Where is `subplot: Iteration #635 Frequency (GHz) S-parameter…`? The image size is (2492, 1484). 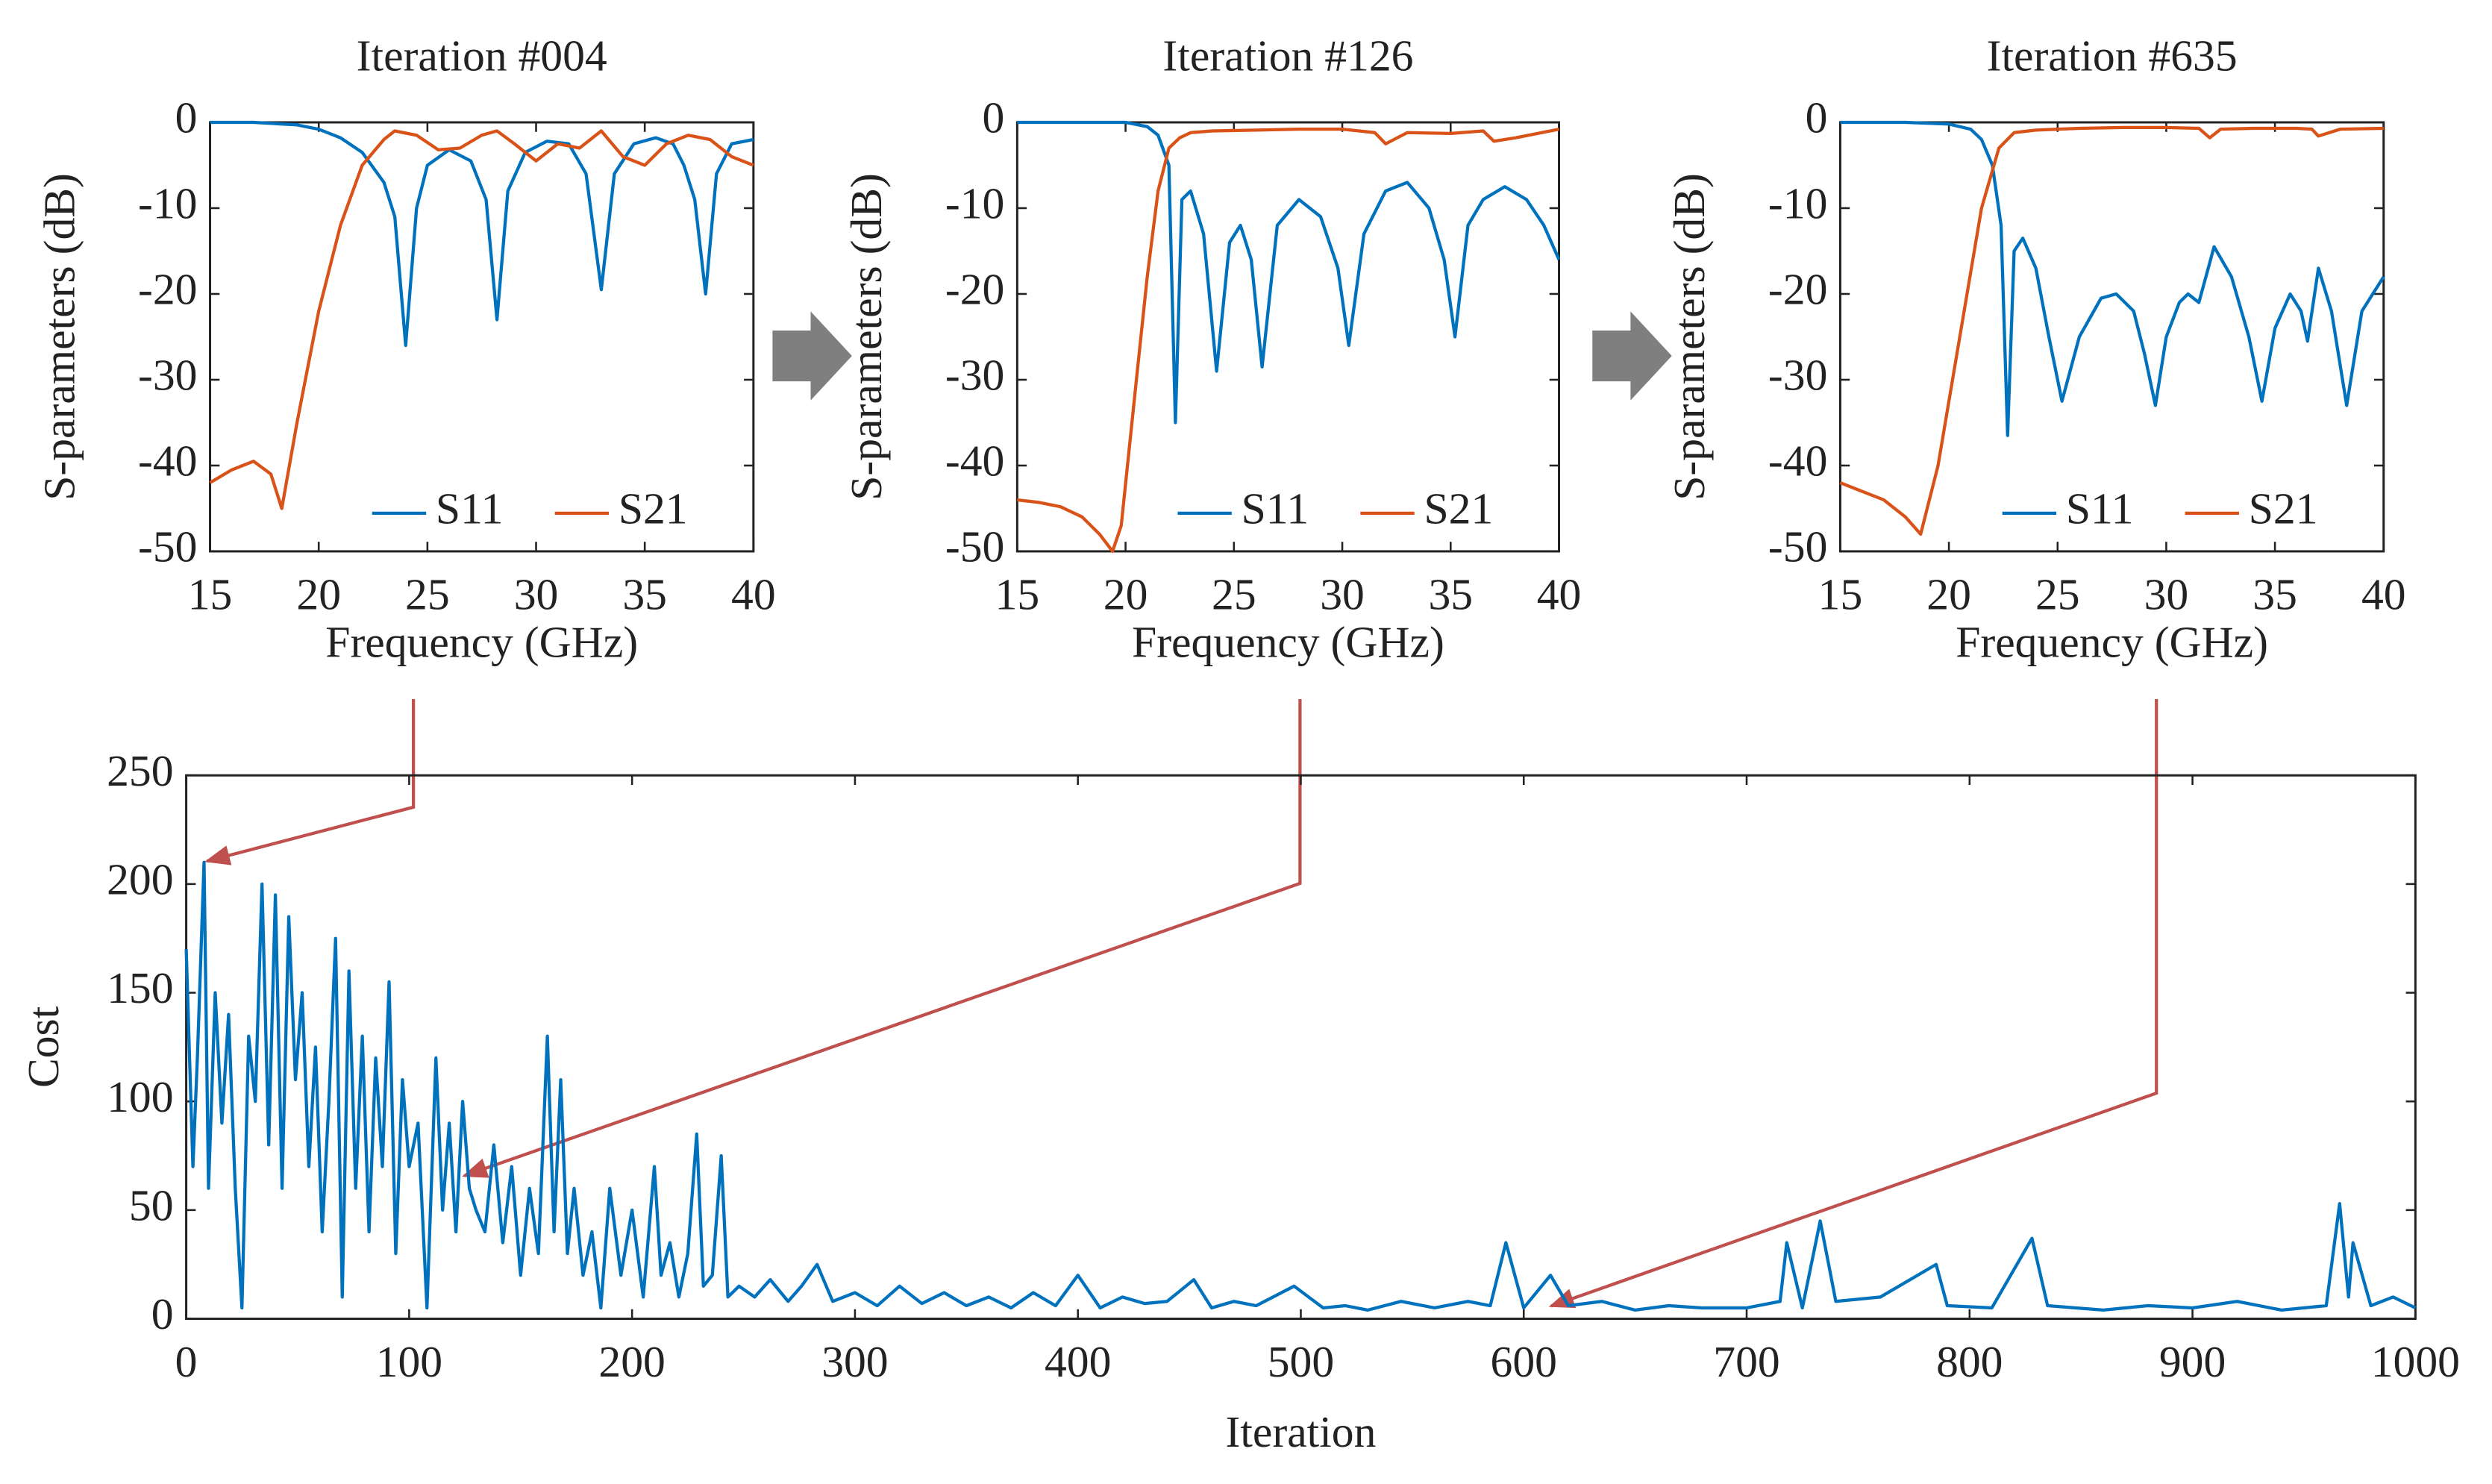
subplot: Iteration #635 Frequency (GHz) S-parameter… is located at coordinates (2035, 349).